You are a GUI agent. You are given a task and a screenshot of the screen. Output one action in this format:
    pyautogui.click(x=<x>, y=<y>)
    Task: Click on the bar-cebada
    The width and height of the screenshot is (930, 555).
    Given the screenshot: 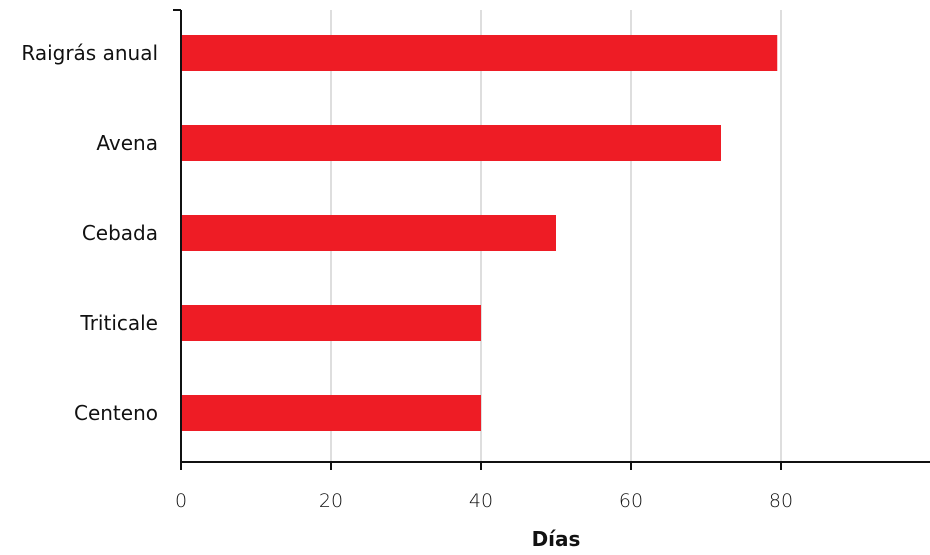 What is the action you would take?
    pyautogui.click(x=369, y=233)
    